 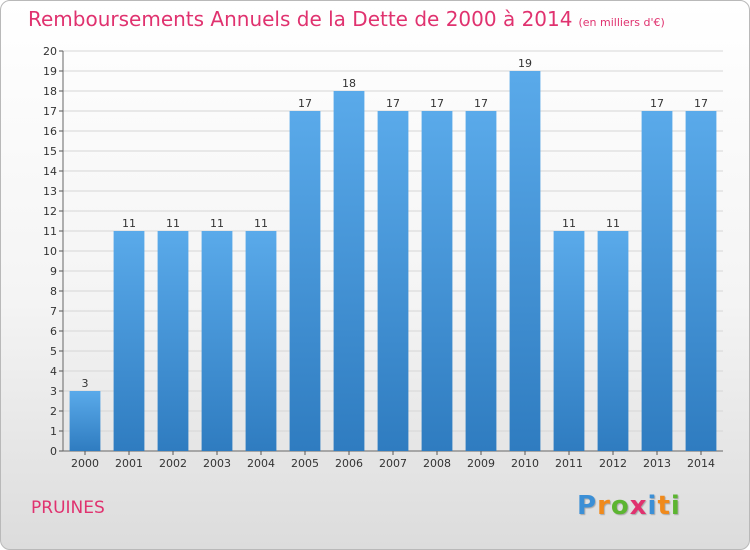 I want to click on y-tick-label: 17, so click(x=50, y=111).